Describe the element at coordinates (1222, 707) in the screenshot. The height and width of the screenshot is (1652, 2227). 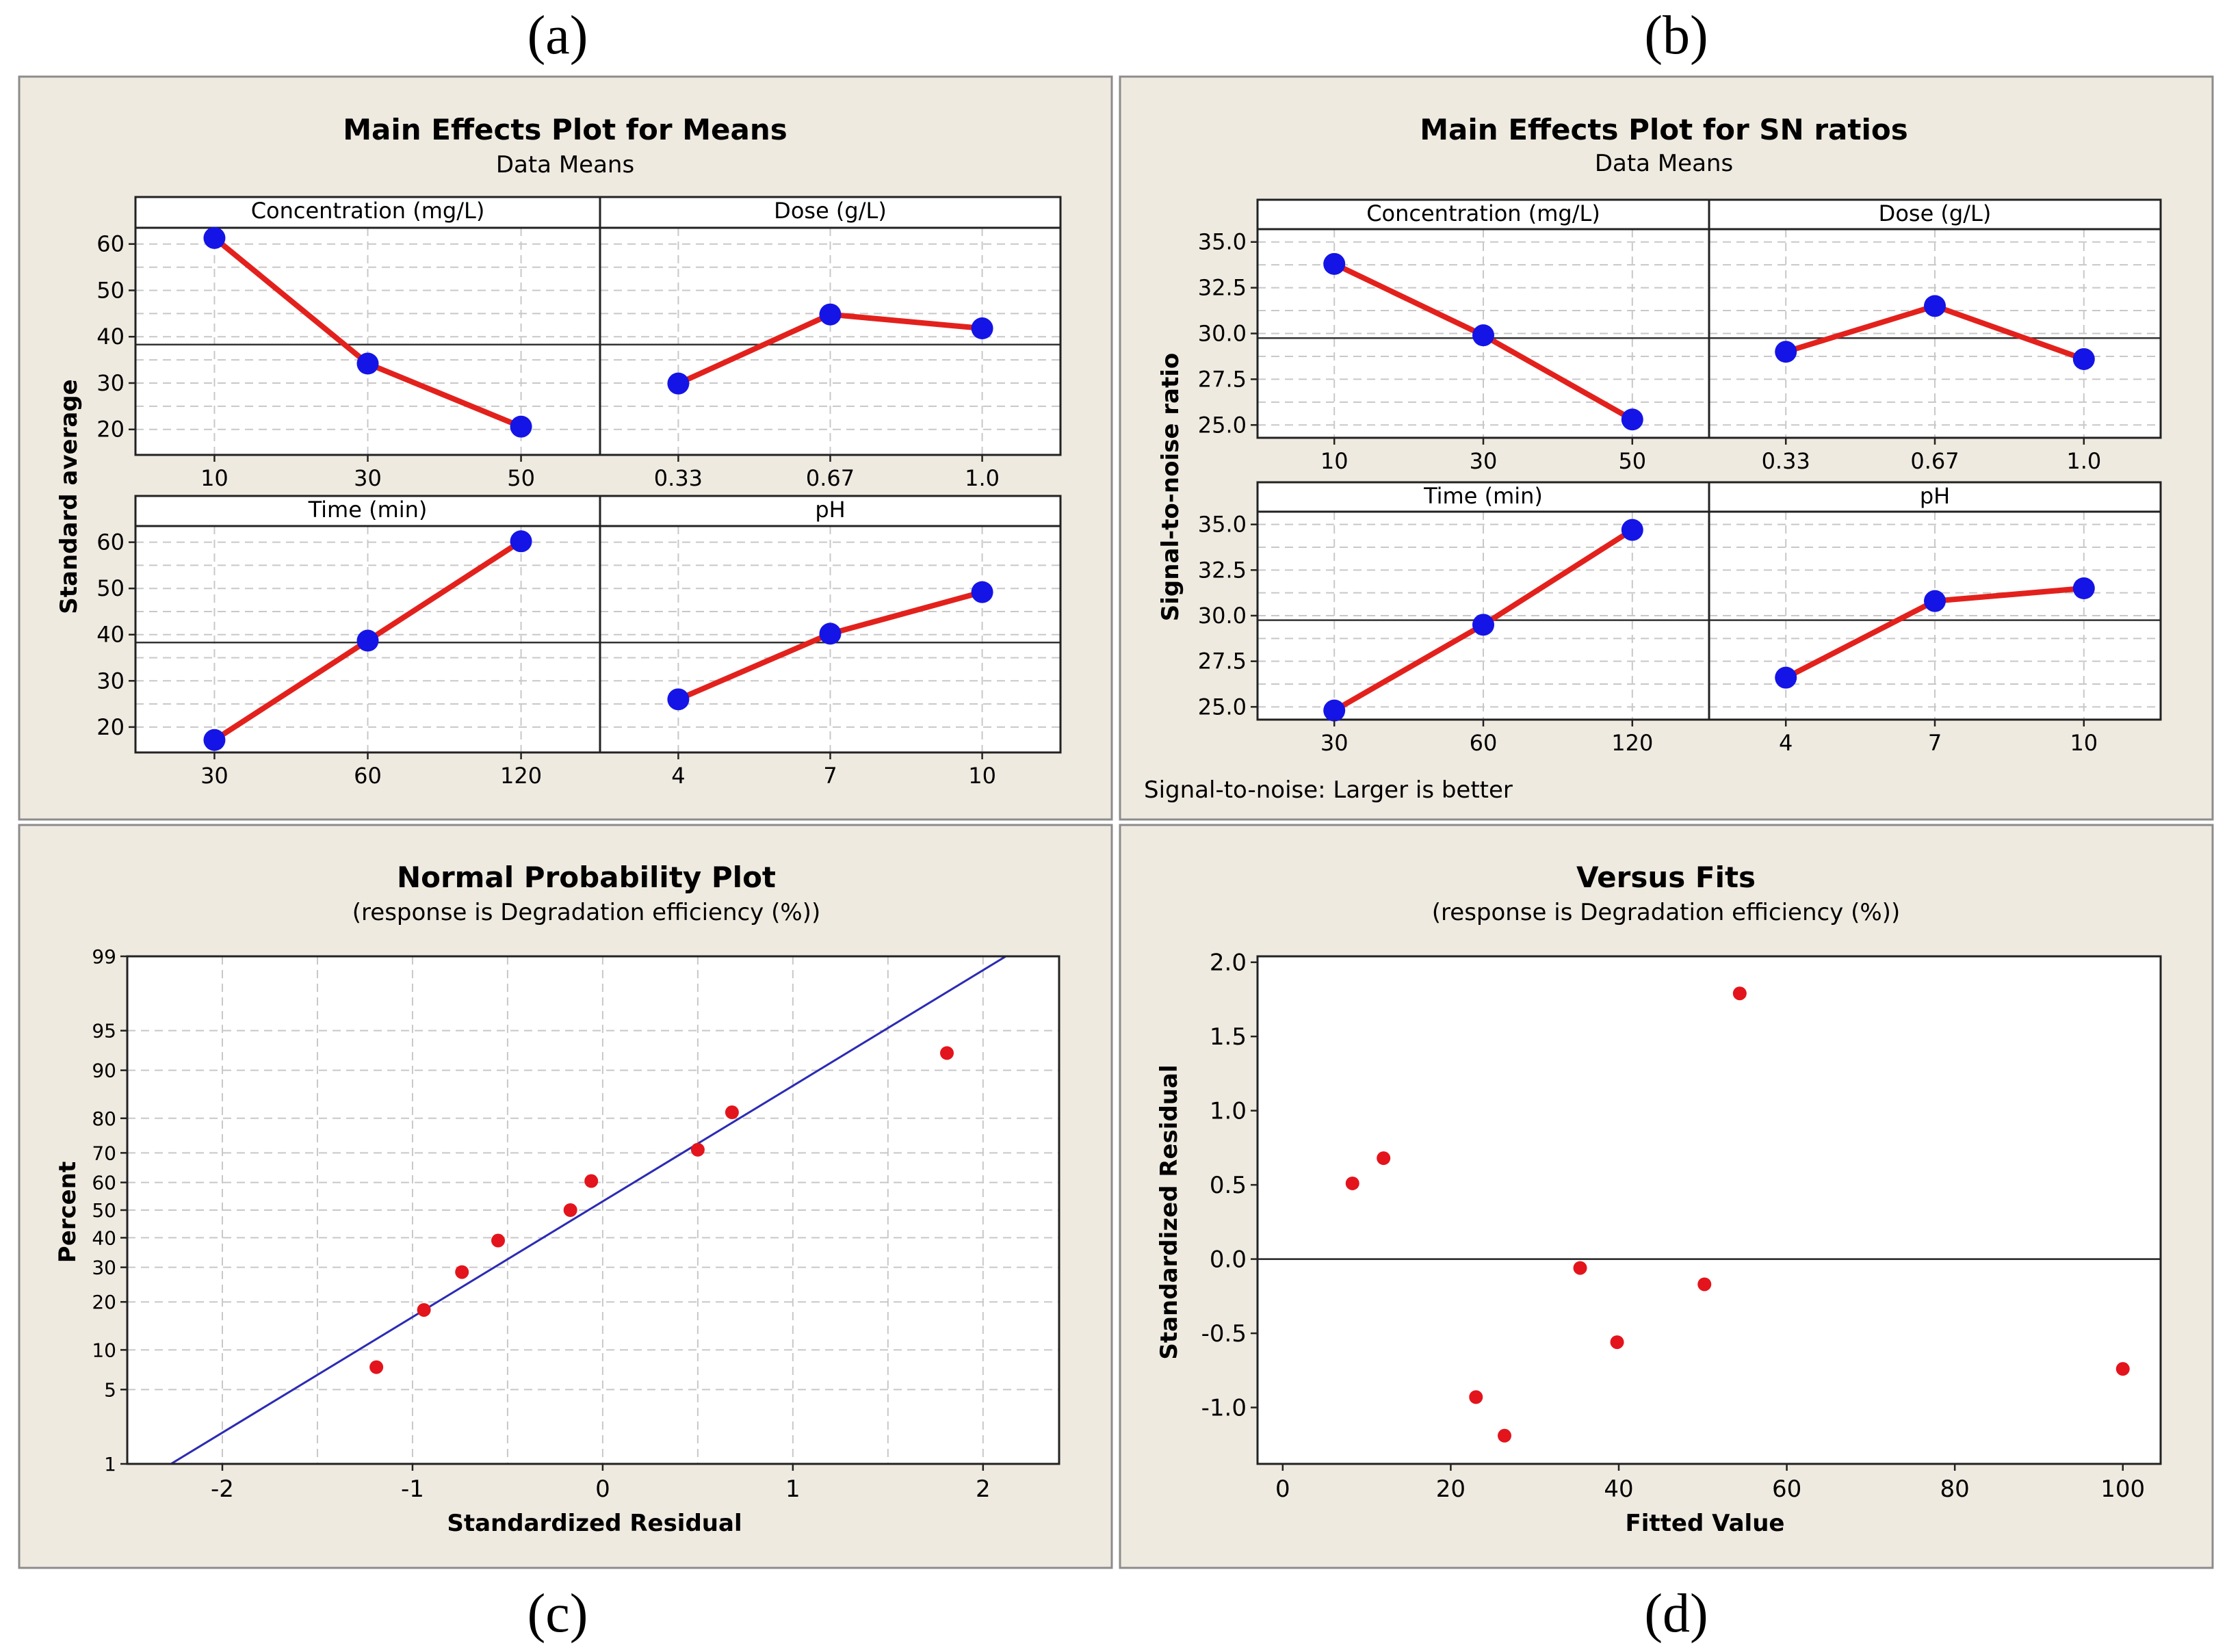
I see `y-tick-label: 25.0` at that location.